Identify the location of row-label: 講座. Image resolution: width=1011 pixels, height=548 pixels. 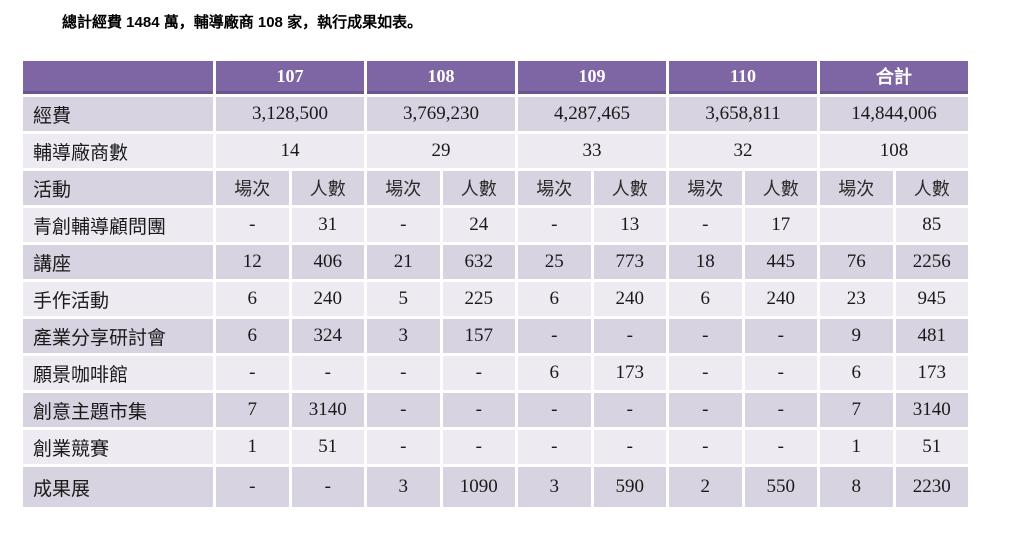
(118, 262).